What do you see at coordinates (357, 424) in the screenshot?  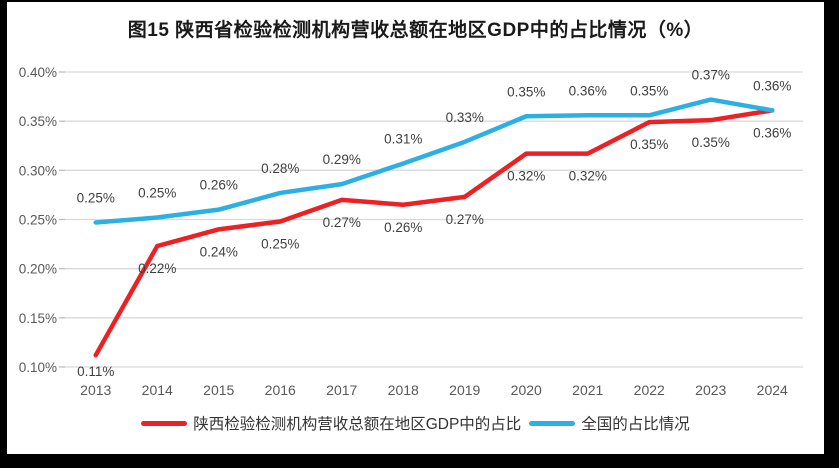 I see `legend-label: 陕西检验检测机构营收总额在地区GDP中的占比` at bounding box center [357, 424].